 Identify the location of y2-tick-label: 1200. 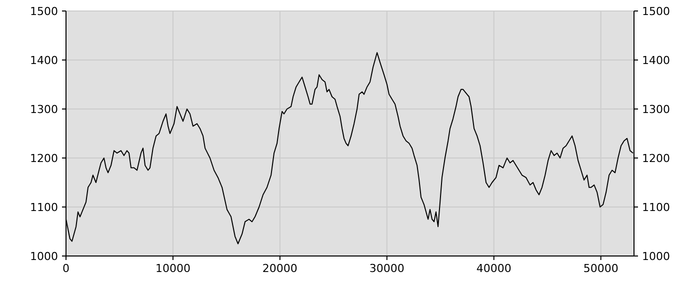
(656, 158).